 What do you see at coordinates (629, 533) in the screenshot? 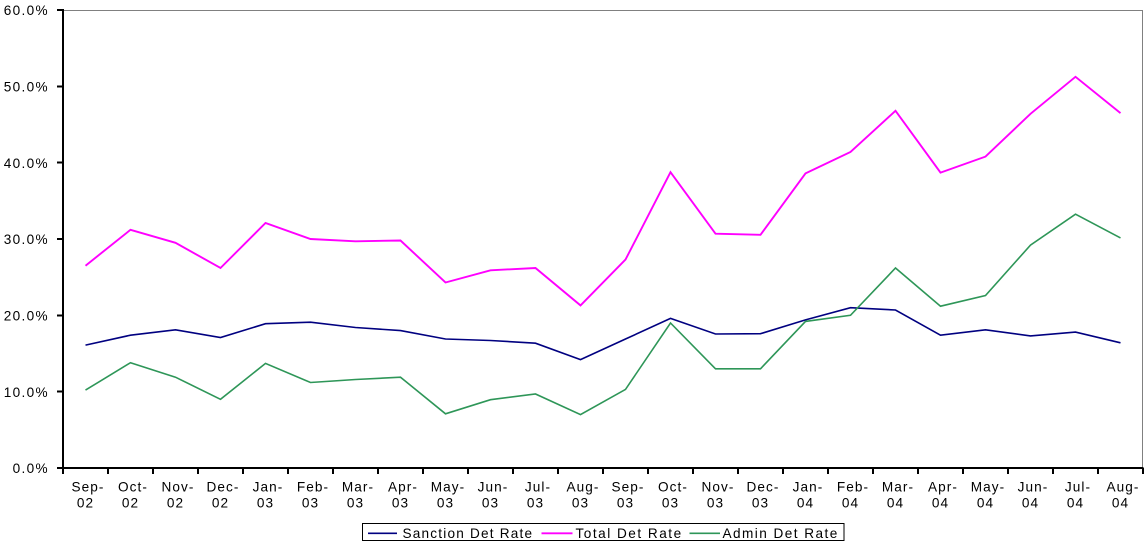
I see `svg-text: Total Det Rate` at bounding box center [629, 533].